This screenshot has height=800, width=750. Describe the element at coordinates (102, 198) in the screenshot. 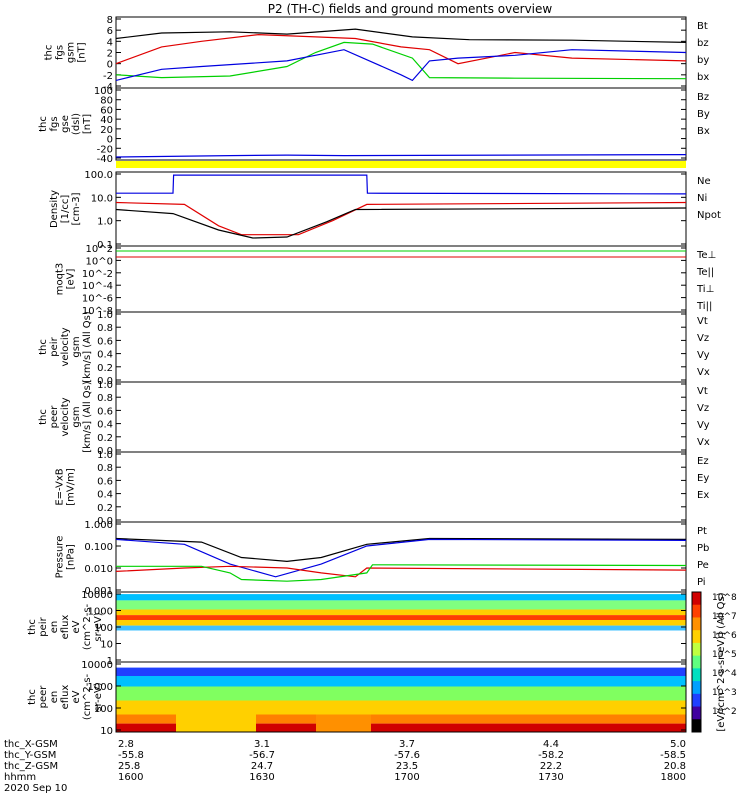

I see `y-tick-label: 10.0` at that location.